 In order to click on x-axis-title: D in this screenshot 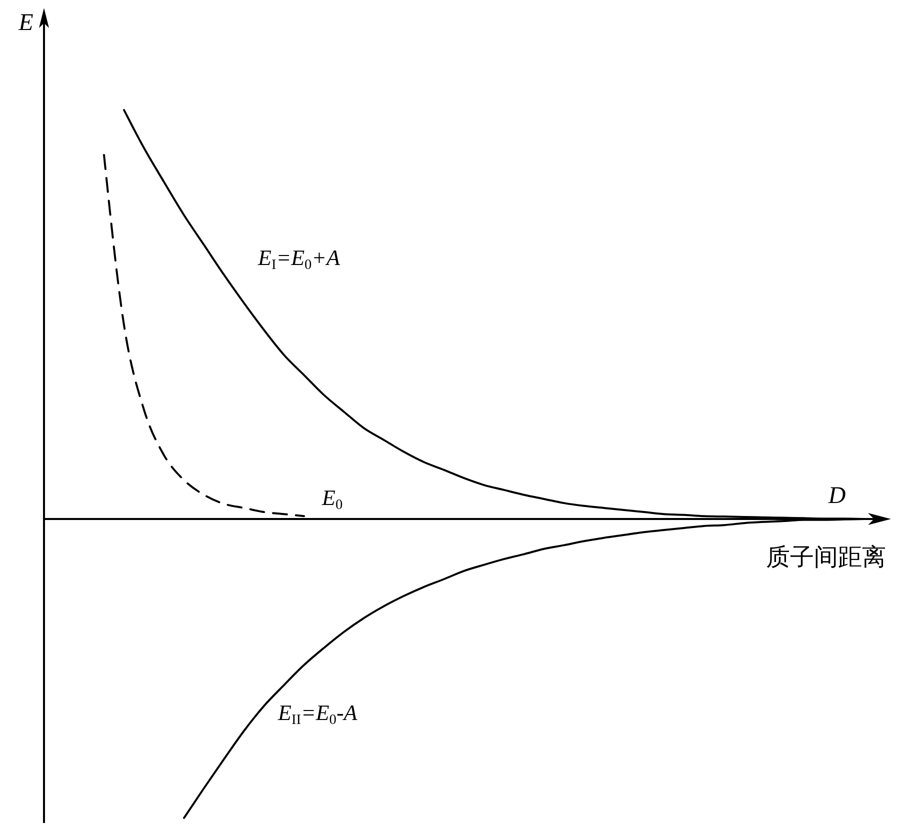, I will do `click(836, 496)`.